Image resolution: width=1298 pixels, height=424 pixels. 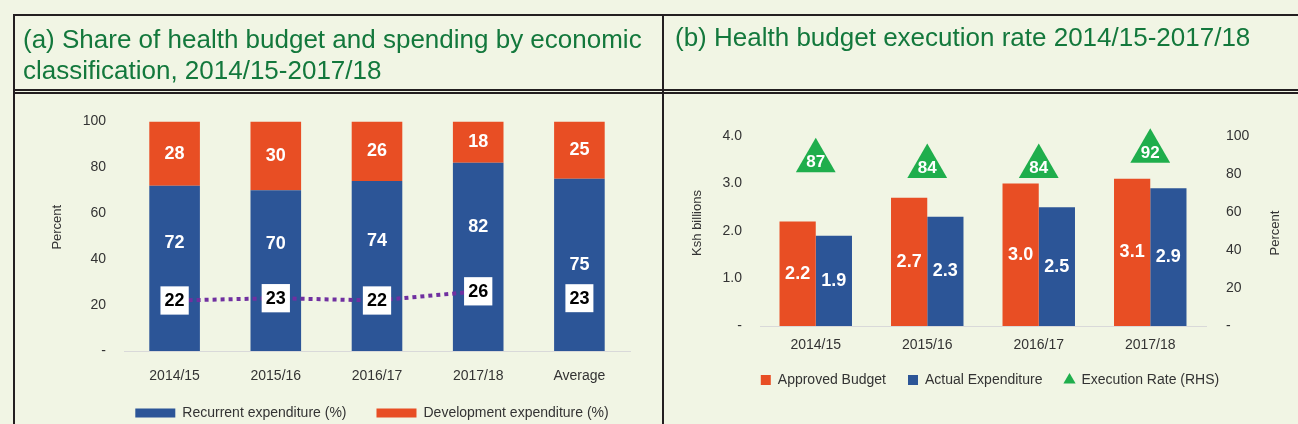 What do you see at coordinates (174, 152) in the screenshot?
I see `data-label: 28` at bounding box center [174, 152].